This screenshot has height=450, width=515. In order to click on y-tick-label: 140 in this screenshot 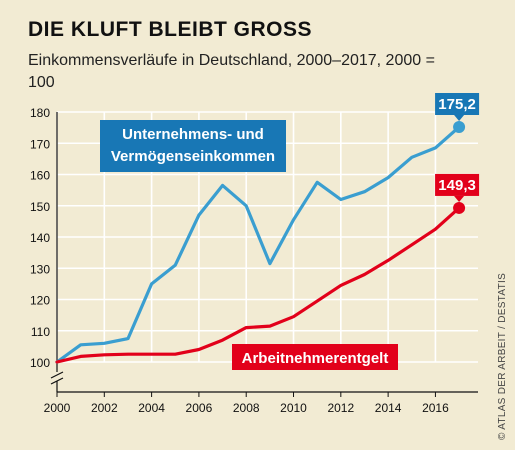, I will do `click(40, 238)`.